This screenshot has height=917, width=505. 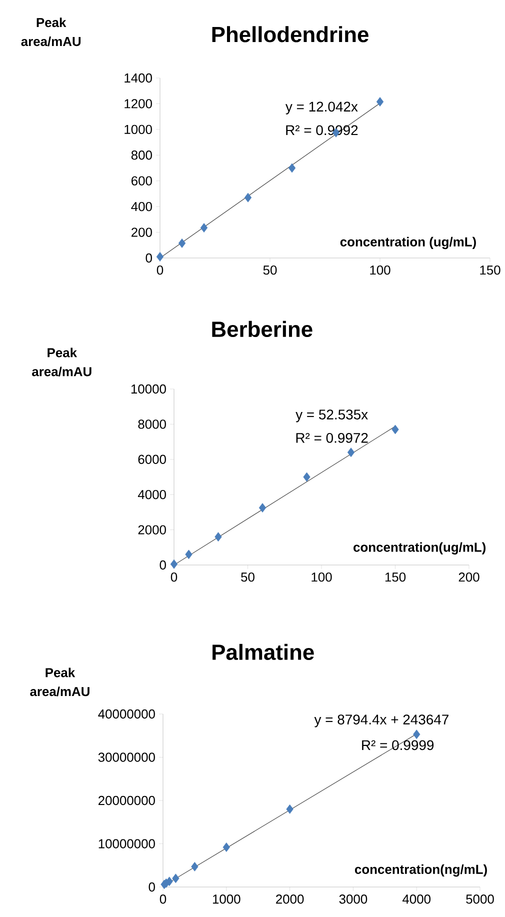 I want to click on y-tick-label: 1400, so click(x=138, y=78).